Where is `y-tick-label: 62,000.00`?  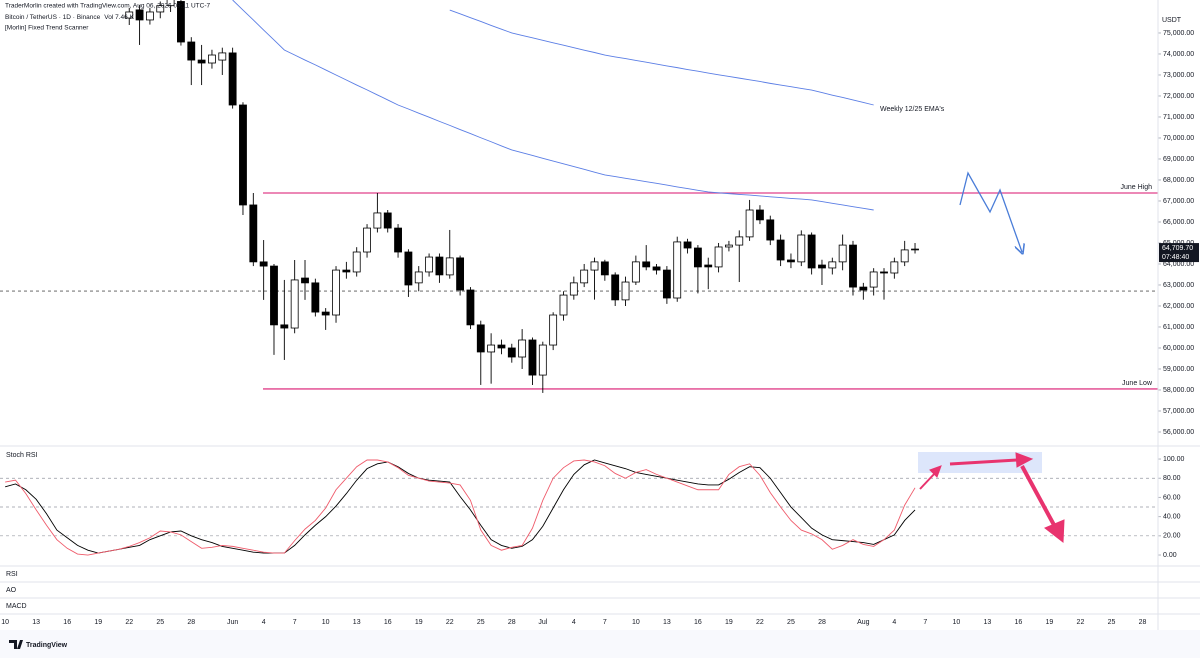 y-tick-label: 62,000.00 is located at coordinates (1178, 306).